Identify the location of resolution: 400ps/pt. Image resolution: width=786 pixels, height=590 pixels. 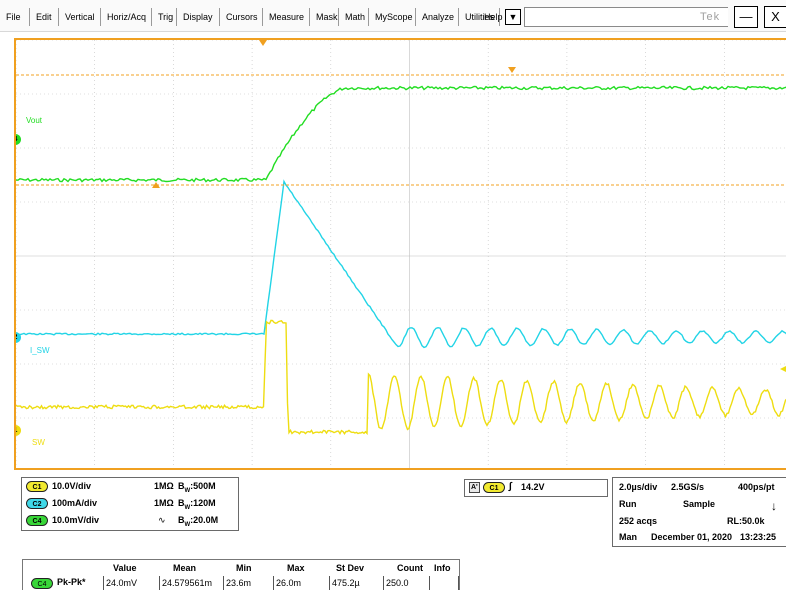
(756, 487).